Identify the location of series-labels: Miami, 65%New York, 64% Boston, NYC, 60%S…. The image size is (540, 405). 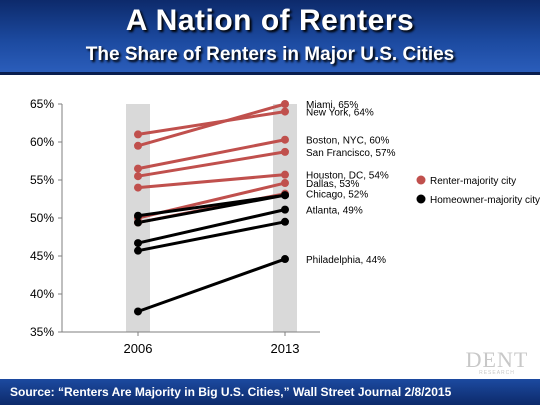
(351, 183).